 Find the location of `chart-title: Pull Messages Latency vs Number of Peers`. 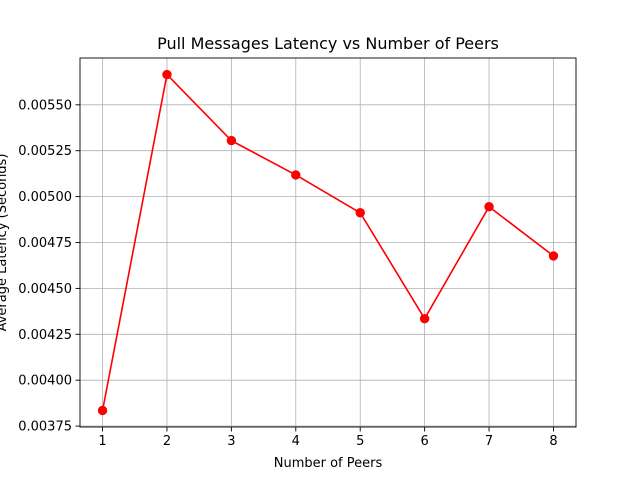

chart-title: Pull Messages Latency vs Number of Peers is located at coordinates (328, 43).